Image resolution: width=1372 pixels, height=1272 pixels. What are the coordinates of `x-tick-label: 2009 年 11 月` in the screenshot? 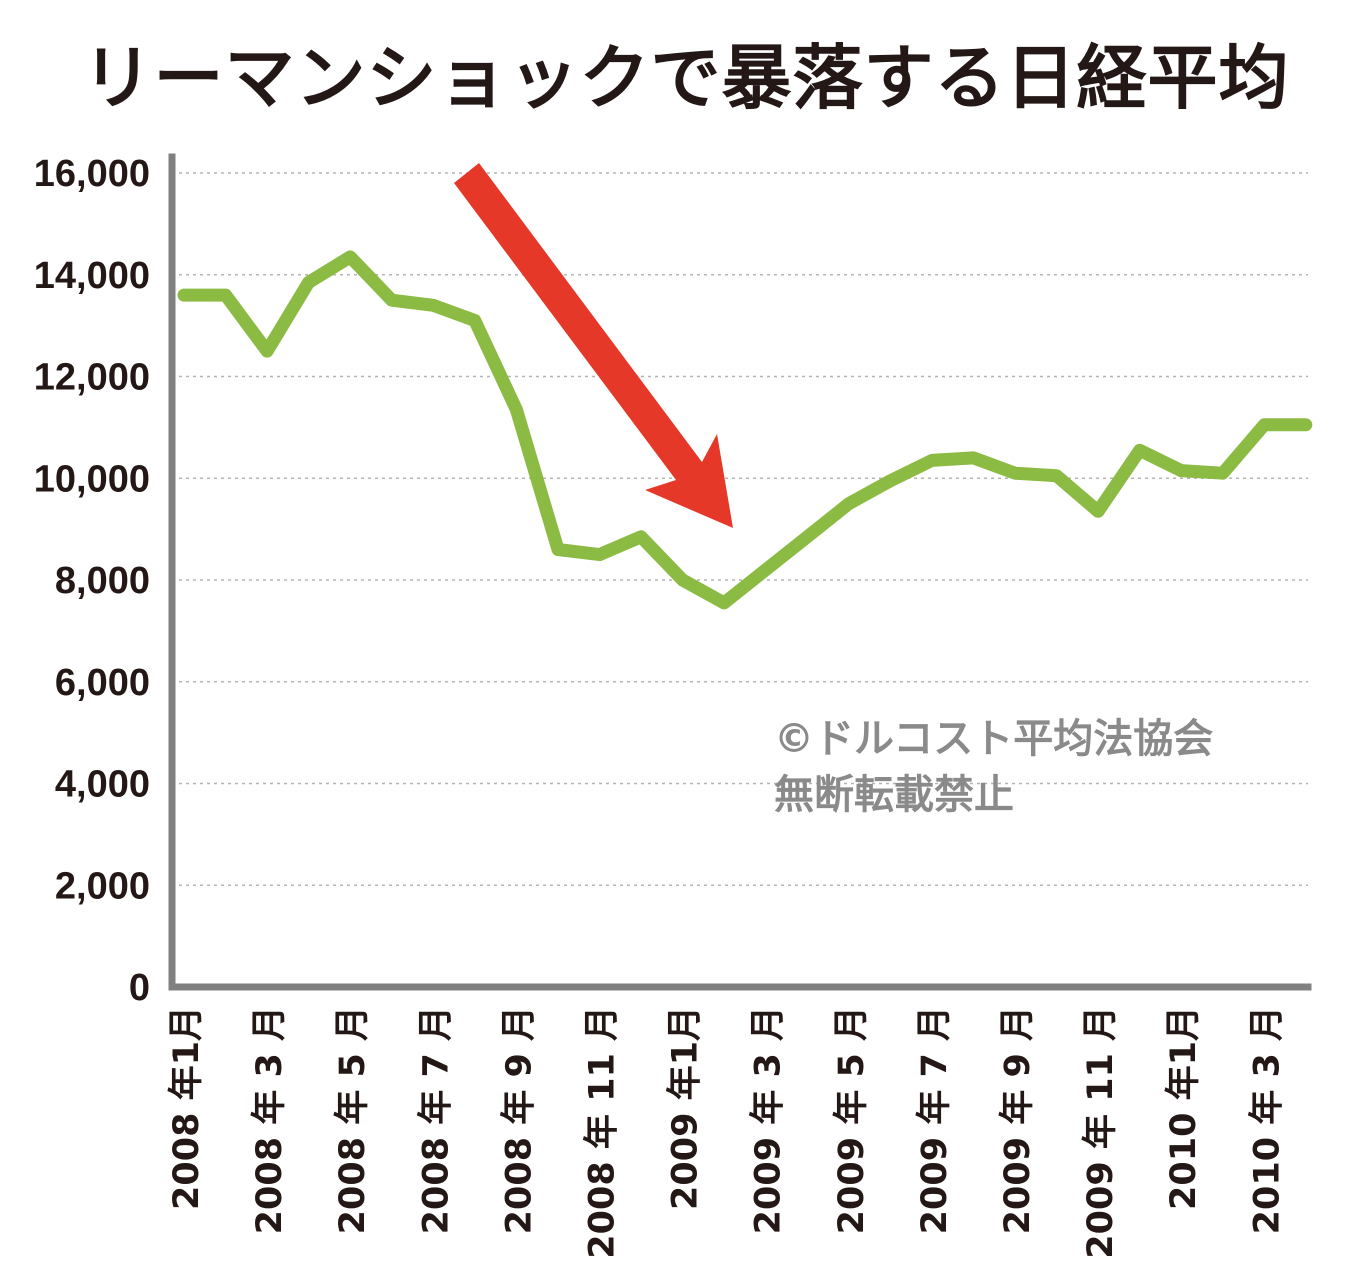 It's located at (1101, 1132).